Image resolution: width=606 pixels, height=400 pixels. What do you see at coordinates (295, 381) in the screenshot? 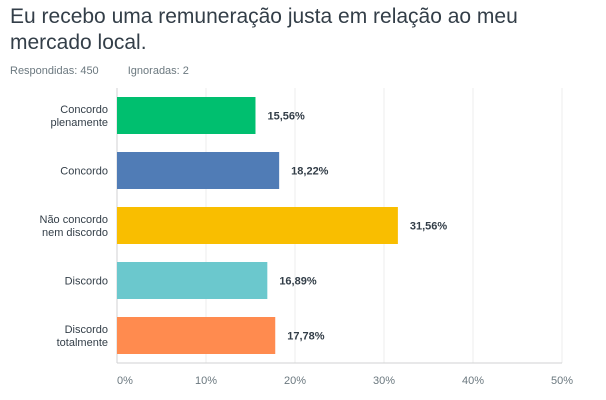
I see `x-tick-label: 20%` at bounding box center [295, 381].